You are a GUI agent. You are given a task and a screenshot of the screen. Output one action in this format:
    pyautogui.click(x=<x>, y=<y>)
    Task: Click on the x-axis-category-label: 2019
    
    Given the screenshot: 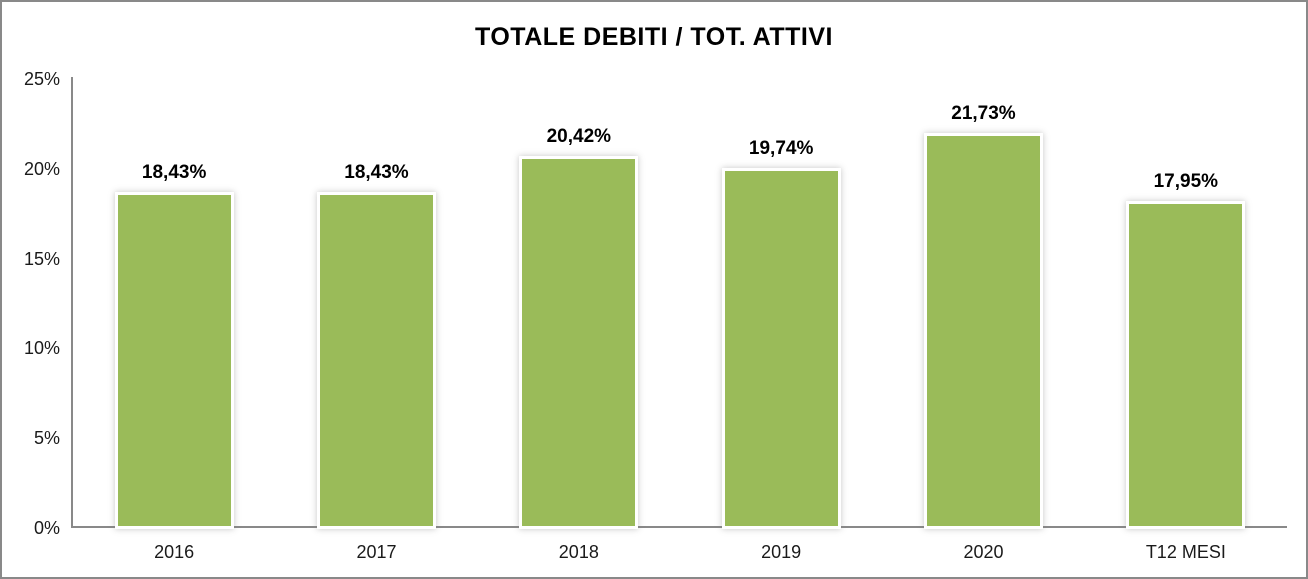 What is the action you would take?
    pyautogui.click(x=781, y=552)
    